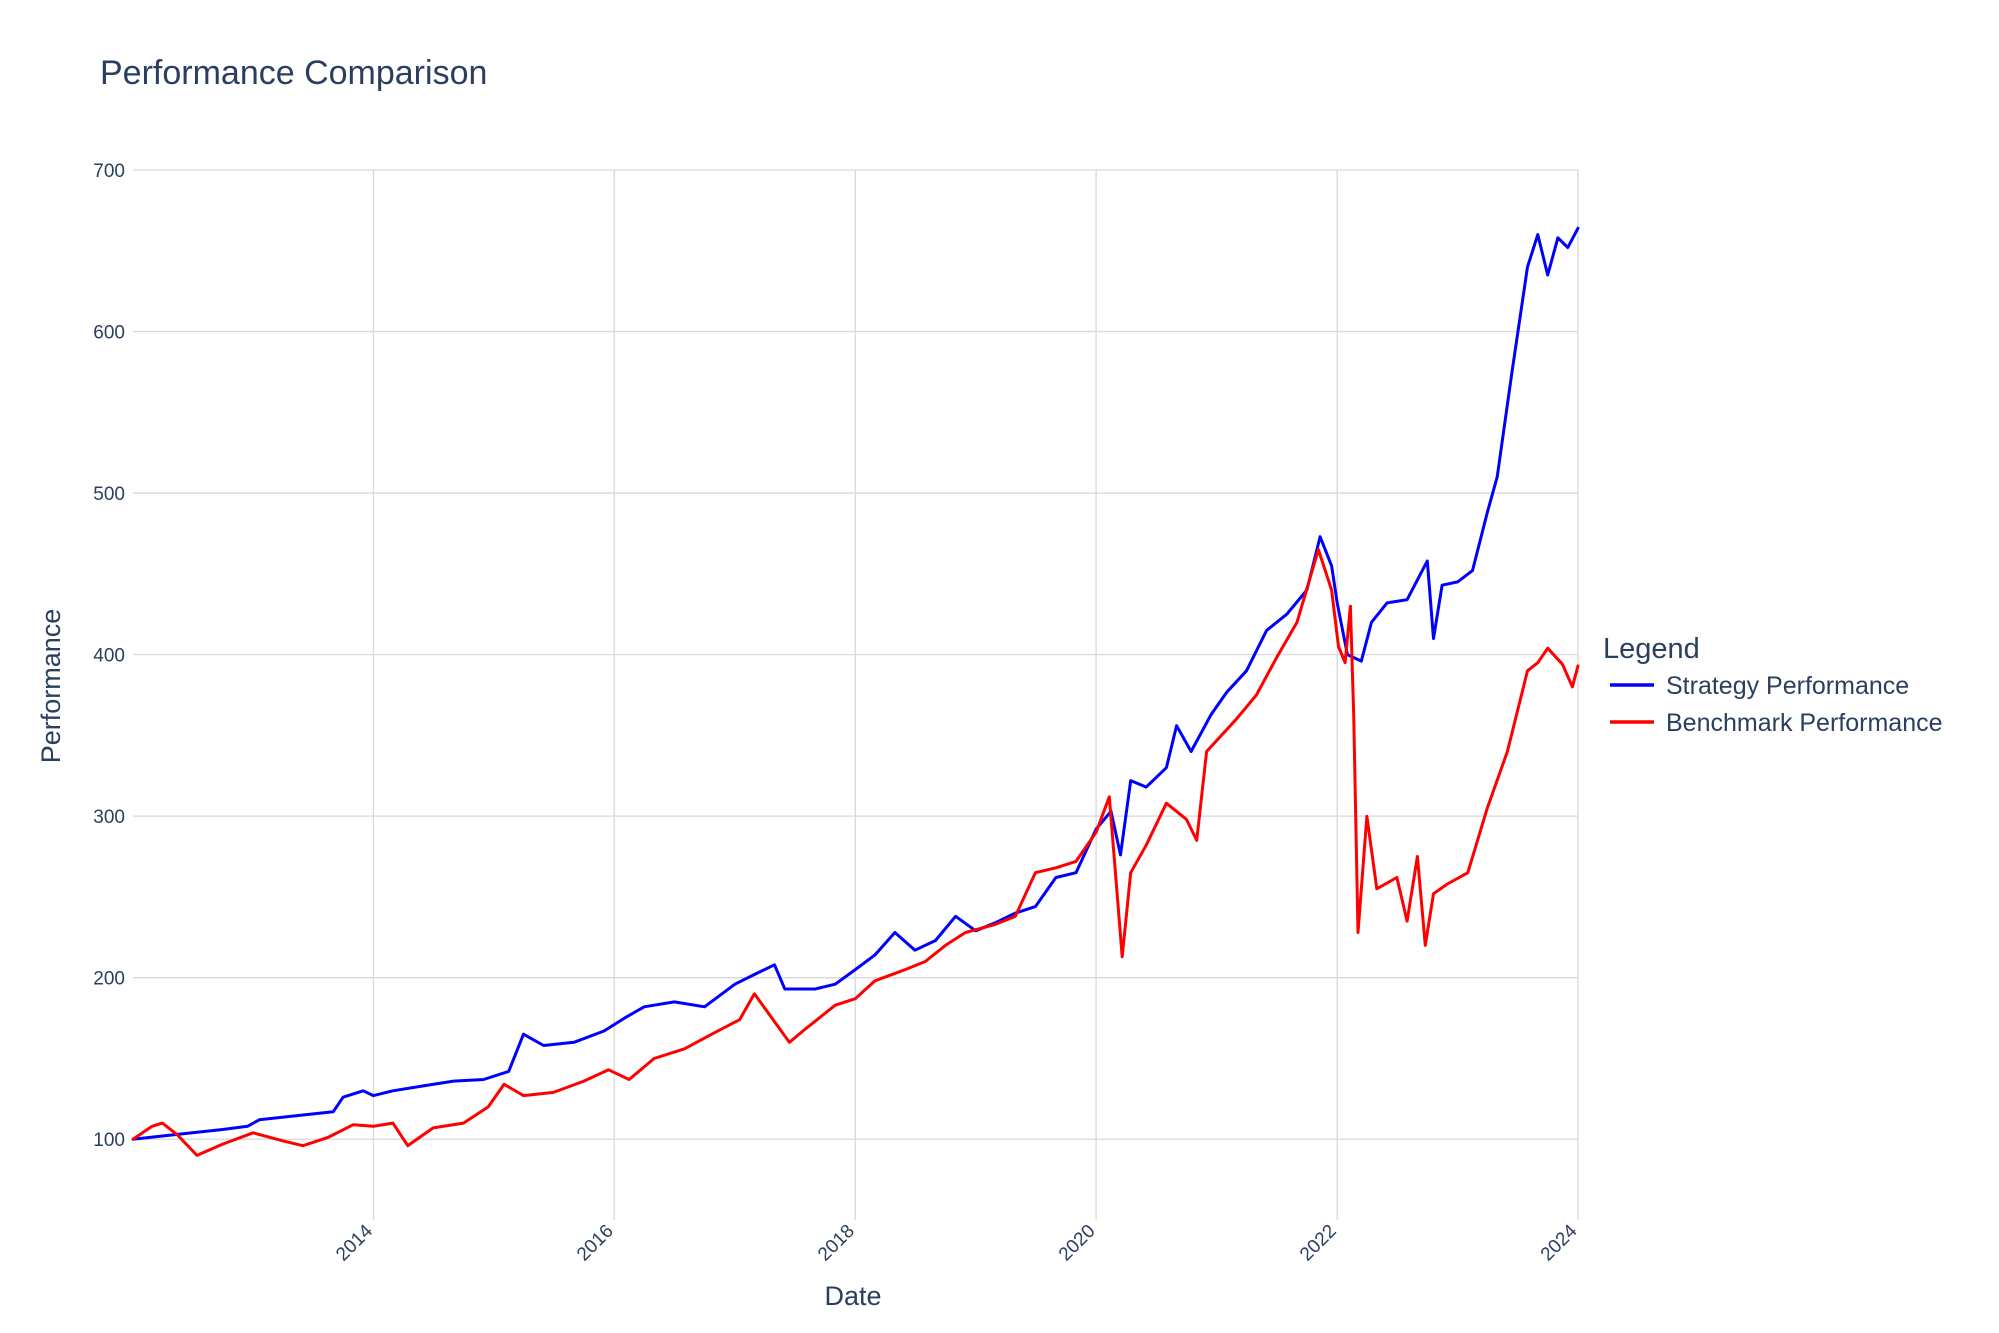  Describe the element at coordinates (1804, 723) in the screenshot. I see `legend-item-benchmark: Benchmark Performance` at that location.